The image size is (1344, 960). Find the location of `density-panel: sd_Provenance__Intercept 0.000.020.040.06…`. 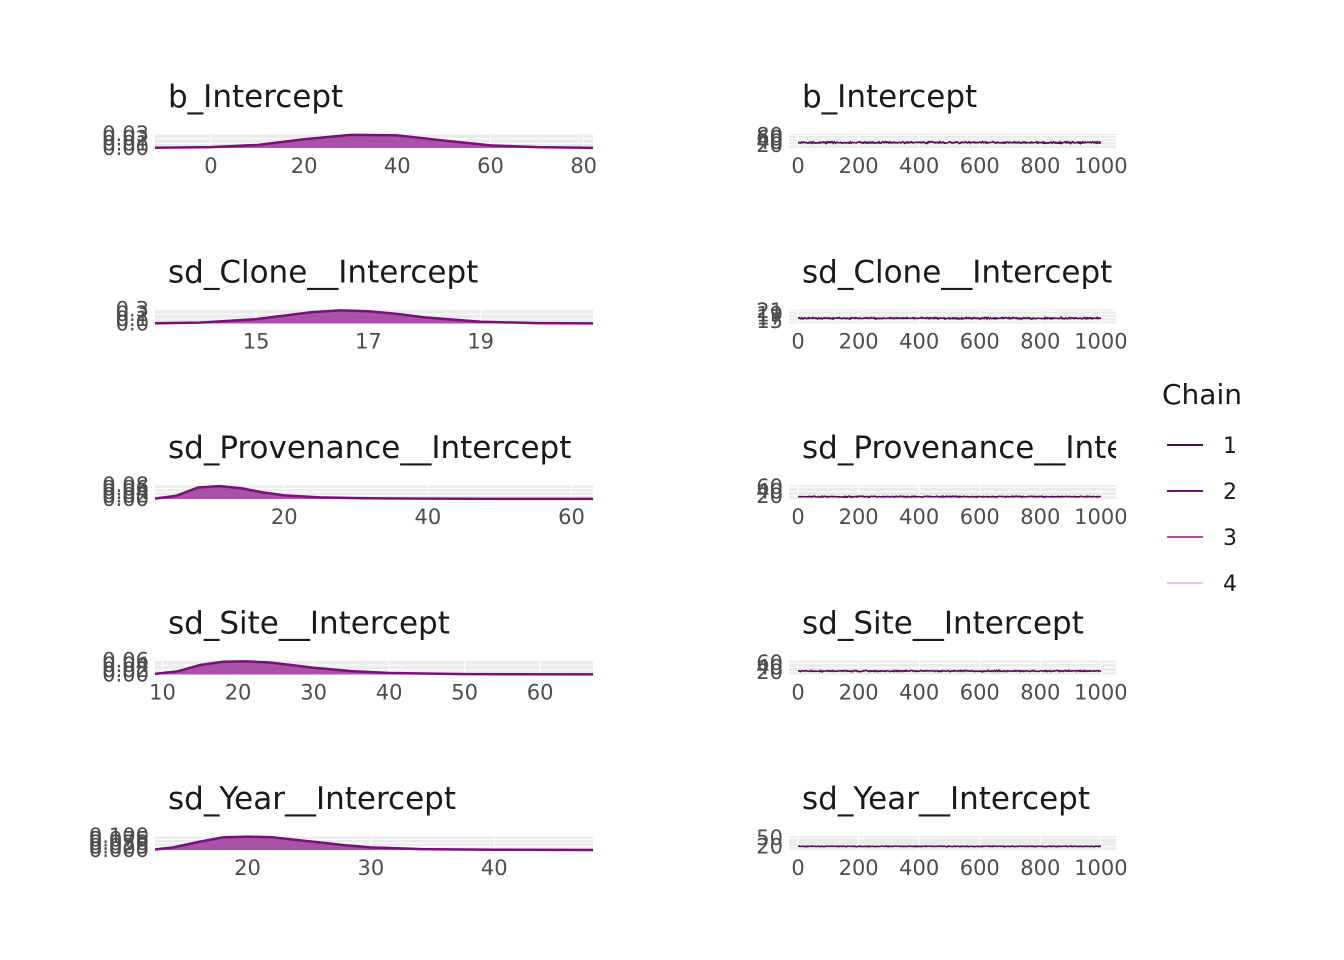

density-panel: sd_Provenance__Intercept 0.000.020.040.06… is located at coordinates (348, 479).